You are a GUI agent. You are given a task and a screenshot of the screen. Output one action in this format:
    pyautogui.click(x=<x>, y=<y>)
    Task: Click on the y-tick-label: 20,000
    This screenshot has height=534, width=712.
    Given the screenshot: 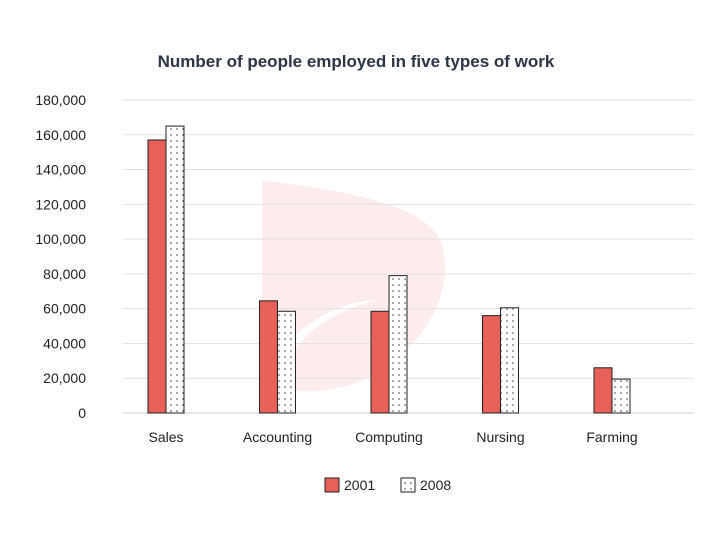 What is the action you would take?
    pyautogui.click(x=64, y=378)
    